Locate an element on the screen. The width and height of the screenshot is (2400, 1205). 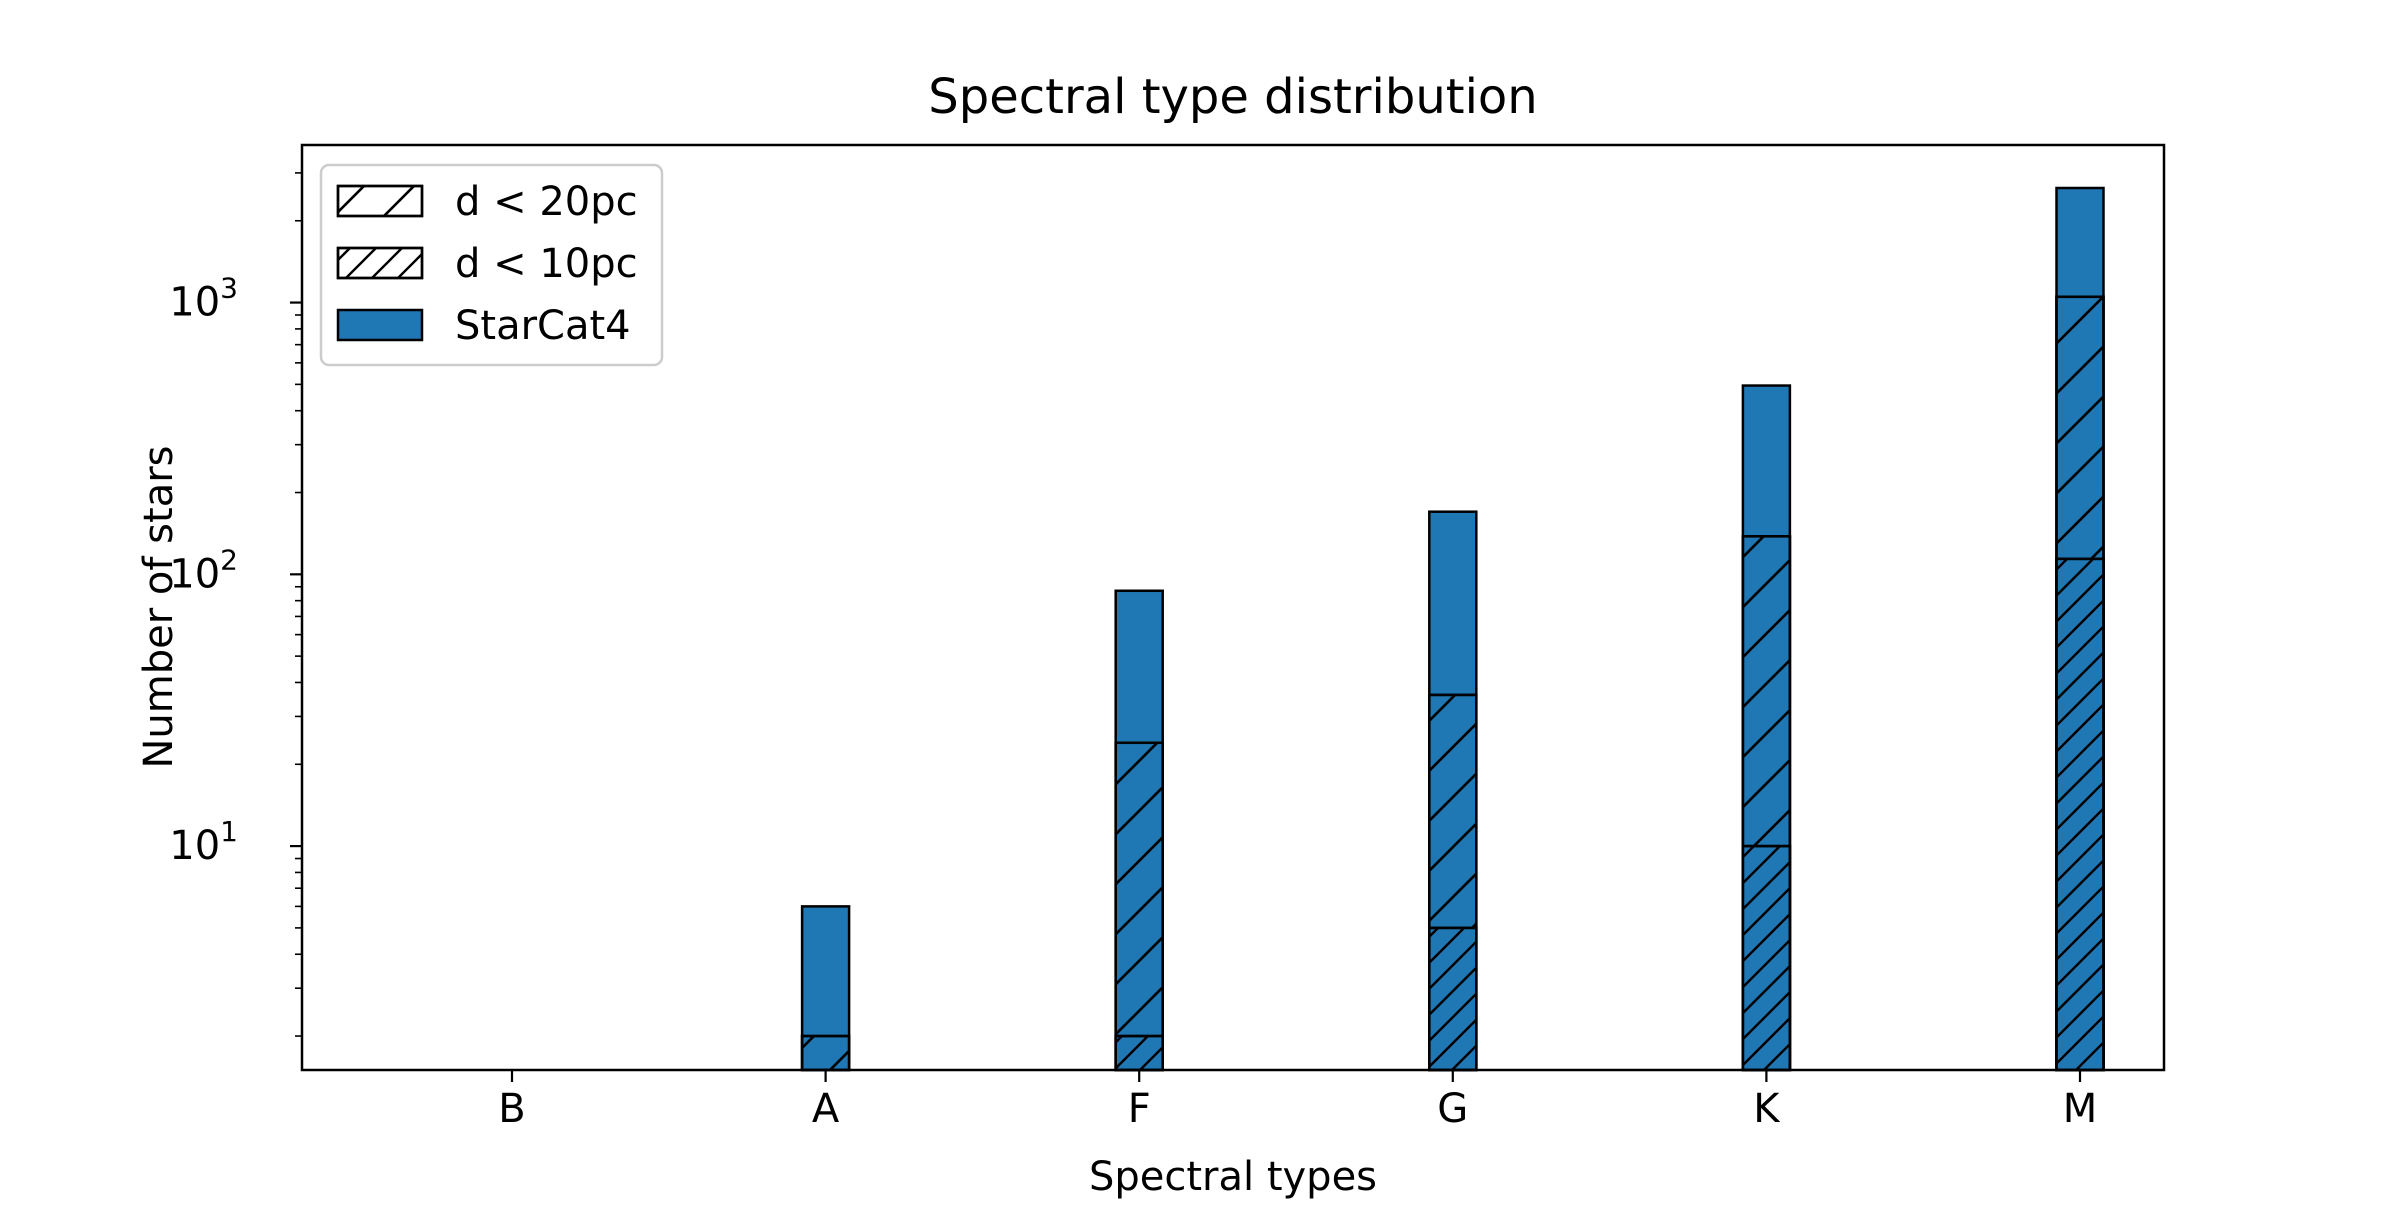
y-axis: 10¹ 10² 10³ is located at coordinates (235, 604).